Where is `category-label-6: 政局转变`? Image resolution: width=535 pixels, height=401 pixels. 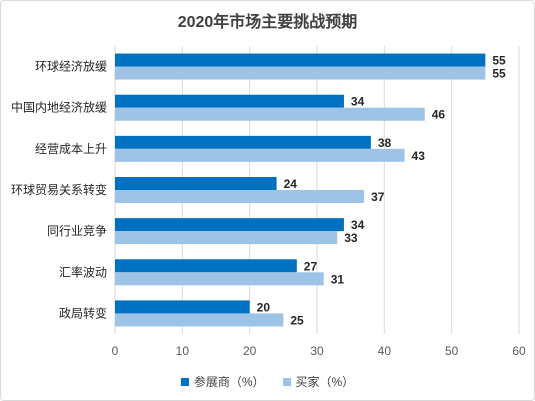
category-label-6: 政局转变 is located at coordinates (83, 312).